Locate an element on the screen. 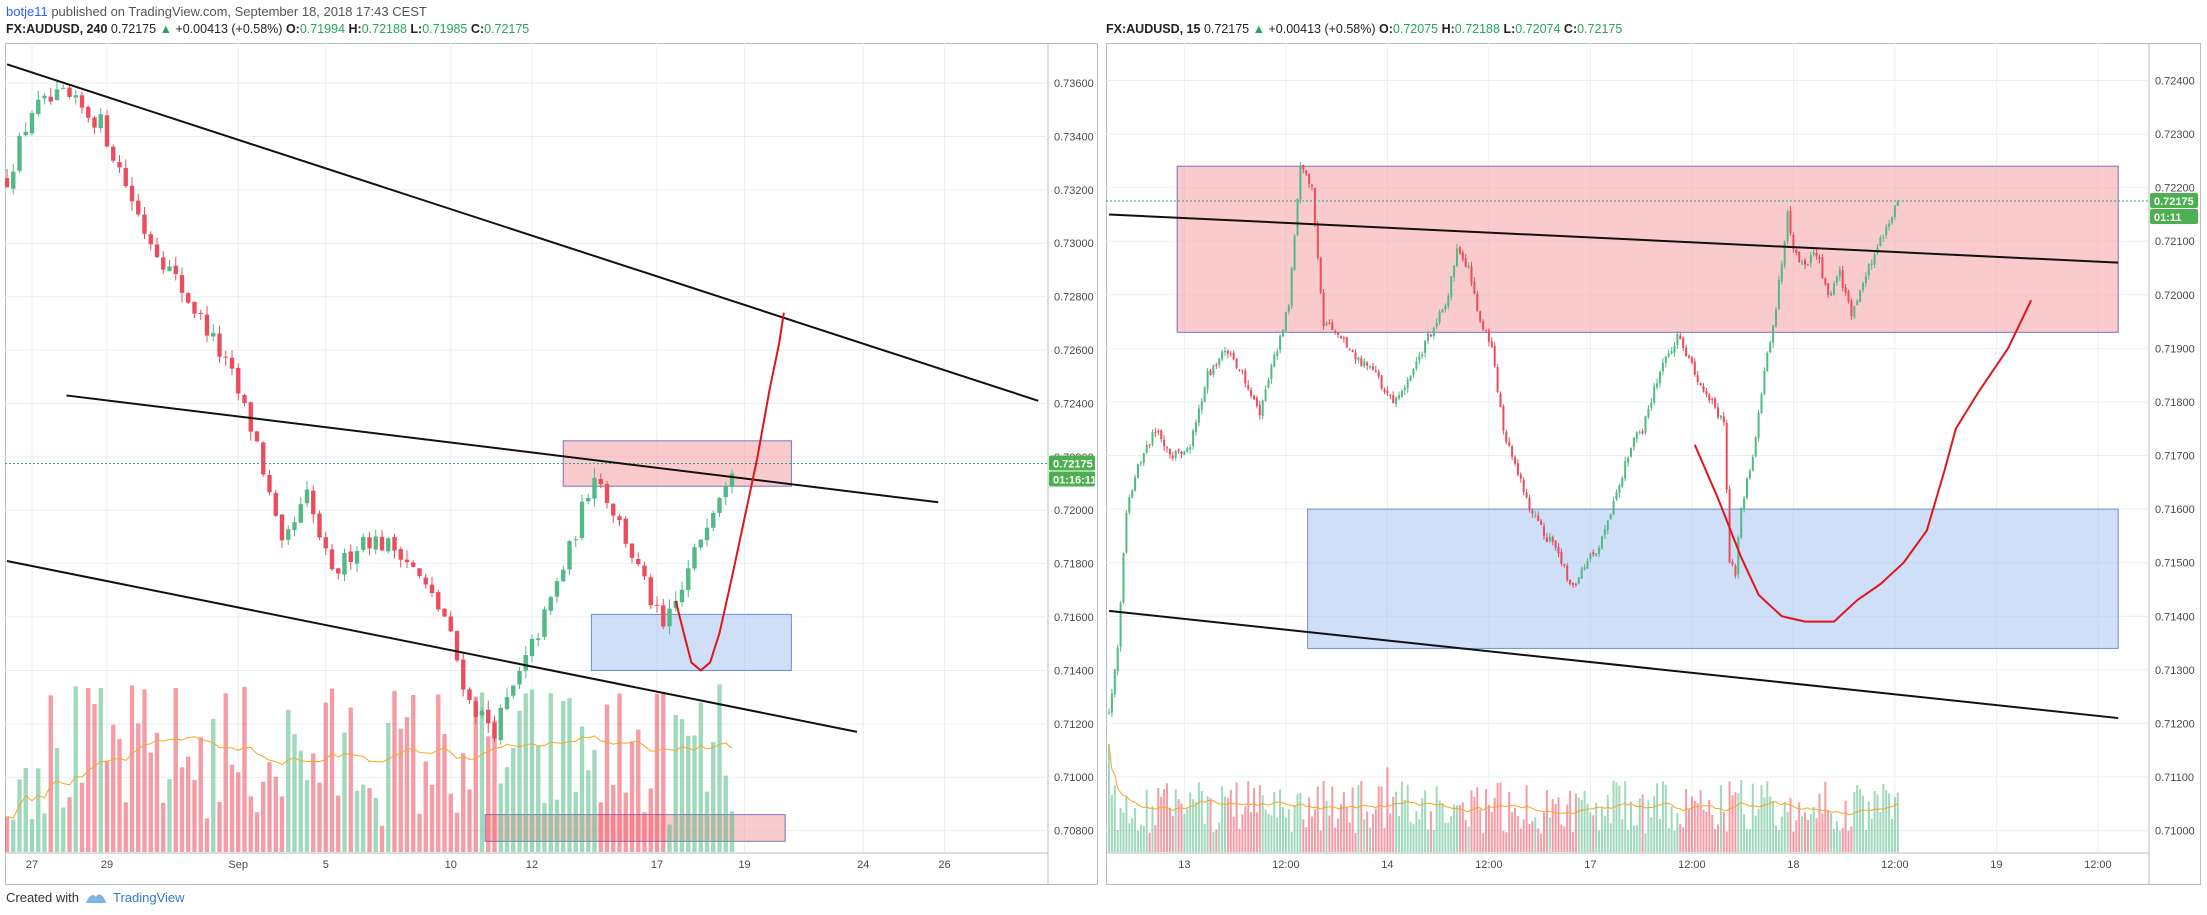  y-tick-label: 0.72600 is located at coordinates (1074, 351).